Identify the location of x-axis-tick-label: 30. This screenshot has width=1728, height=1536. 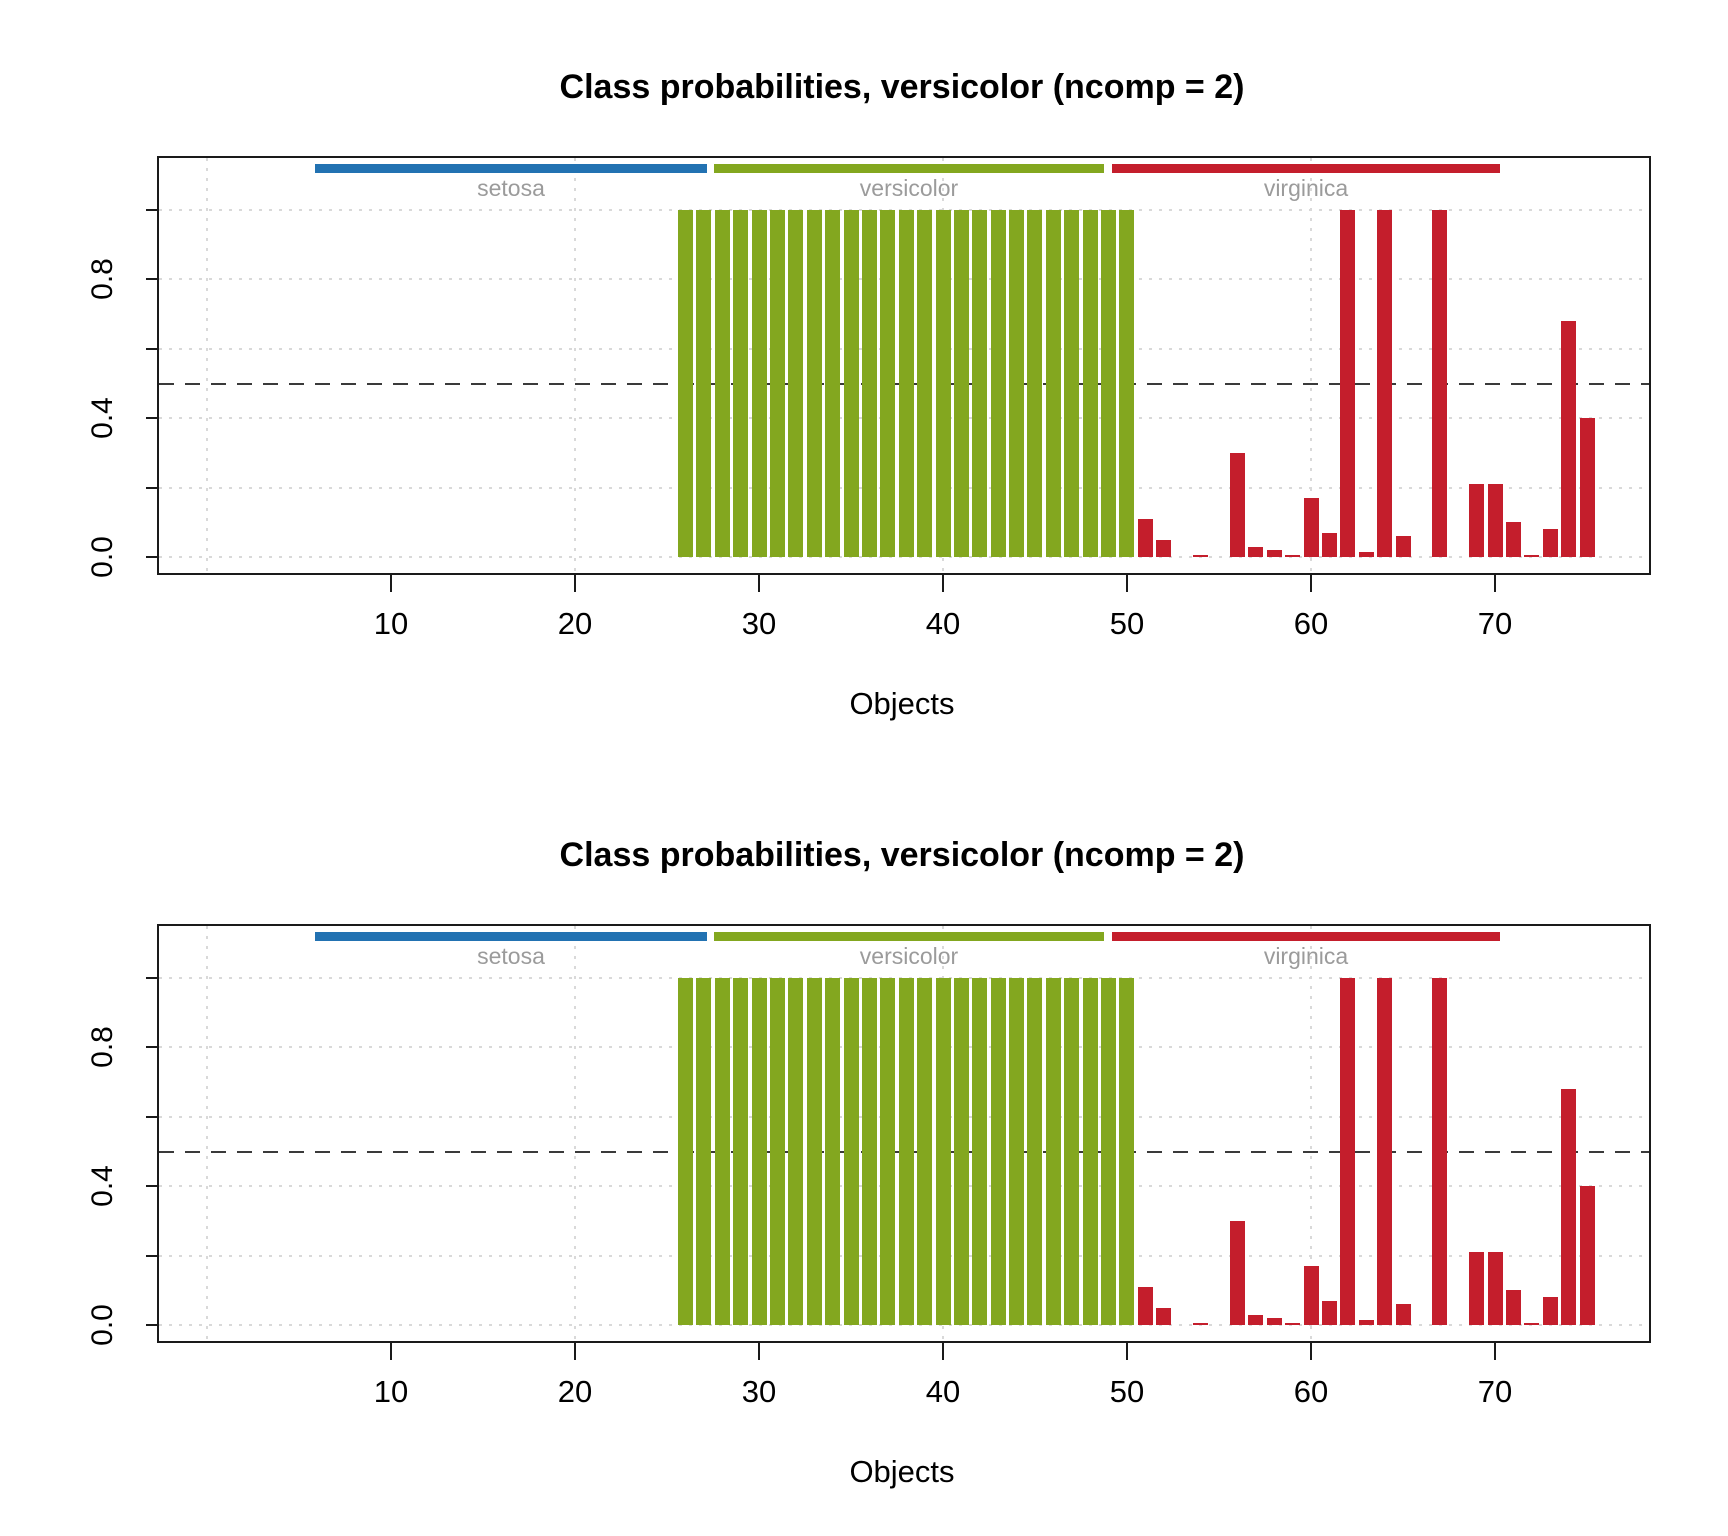
(759, 623).